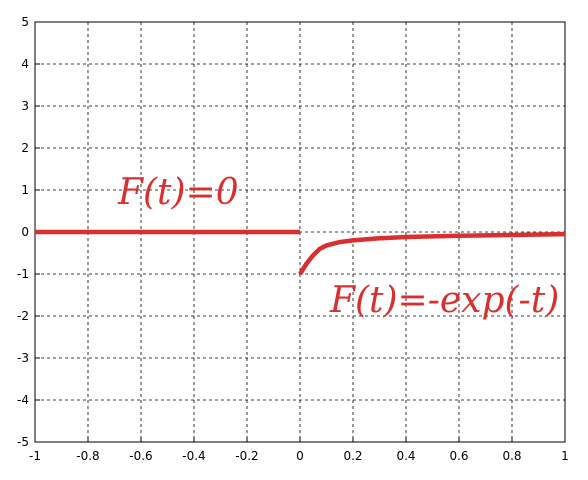 The width and height of the screenshot is (588, 480). I want to click on y-tick-label: 5, so click(25, 22).